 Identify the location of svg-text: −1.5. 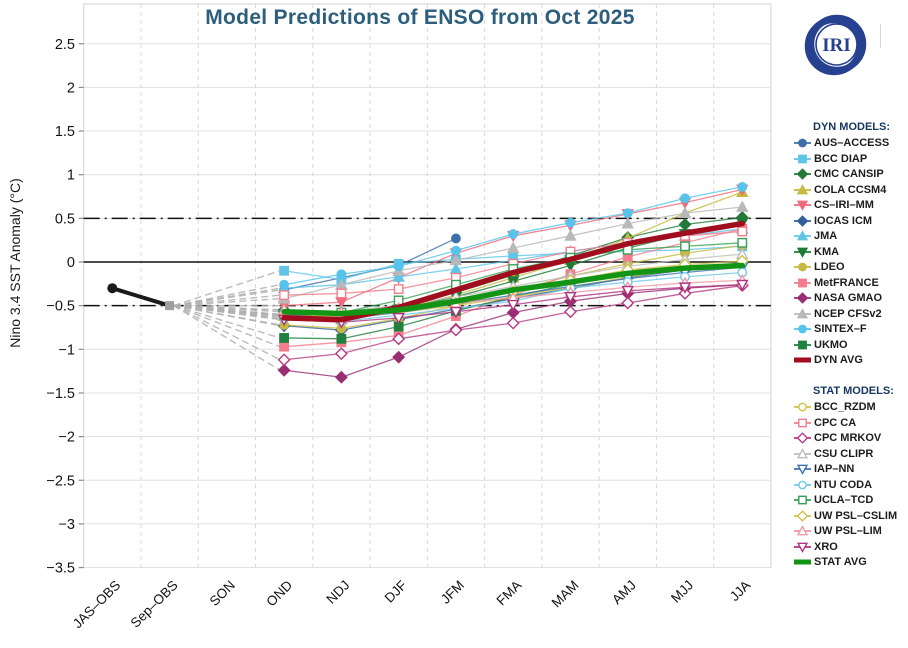
(60, 394).